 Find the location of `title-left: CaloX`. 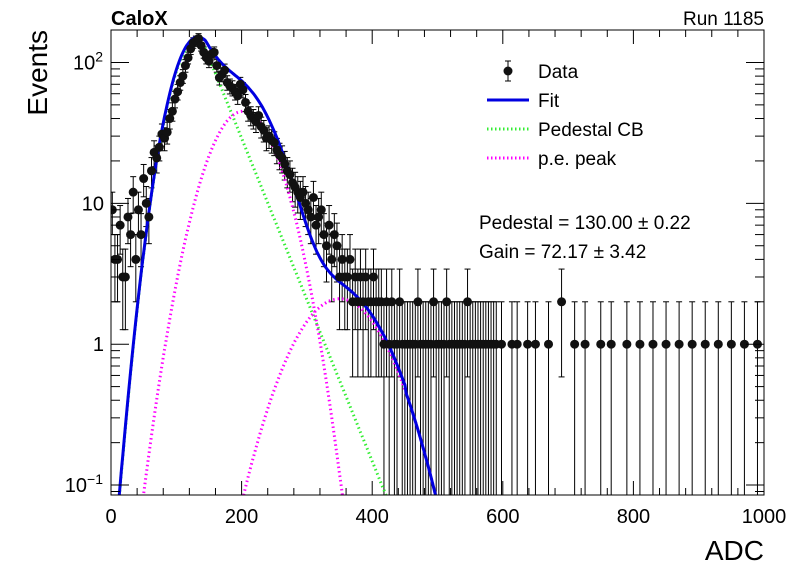

title-left: CaloX is located at coordinates (139, 19).